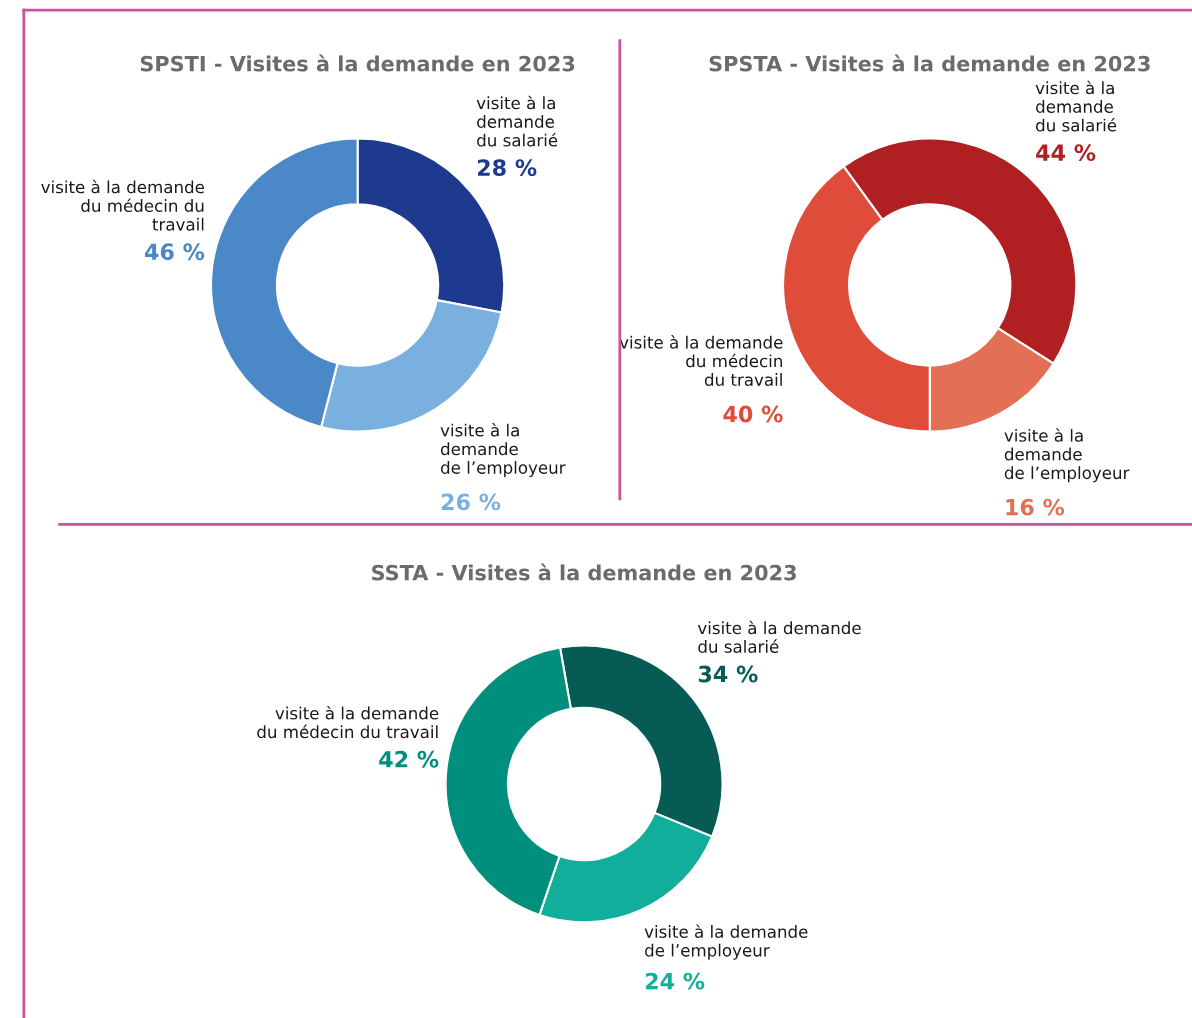  I want to click on chart-title: SSTA - Visites à la demande en 2023, so click(584, 572).